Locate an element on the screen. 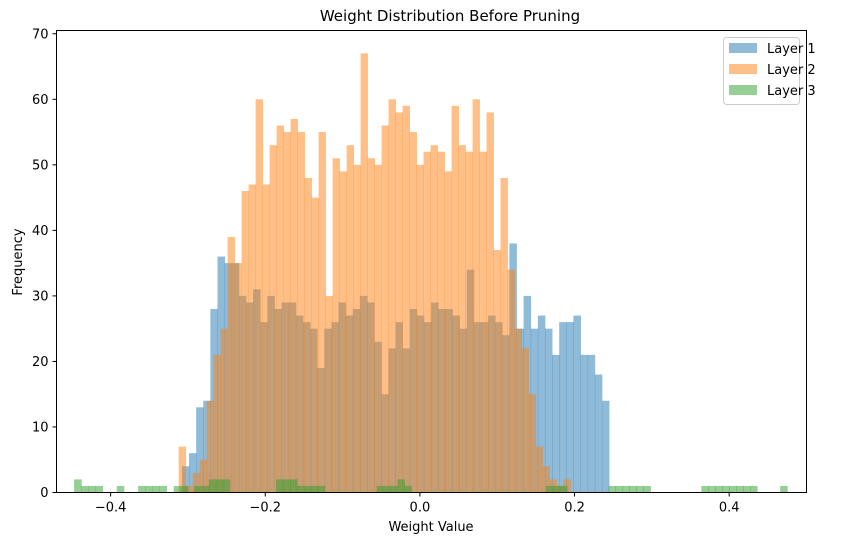  chart-title: Weight Distribution Before Pruning is located at coordinates (450, 16).